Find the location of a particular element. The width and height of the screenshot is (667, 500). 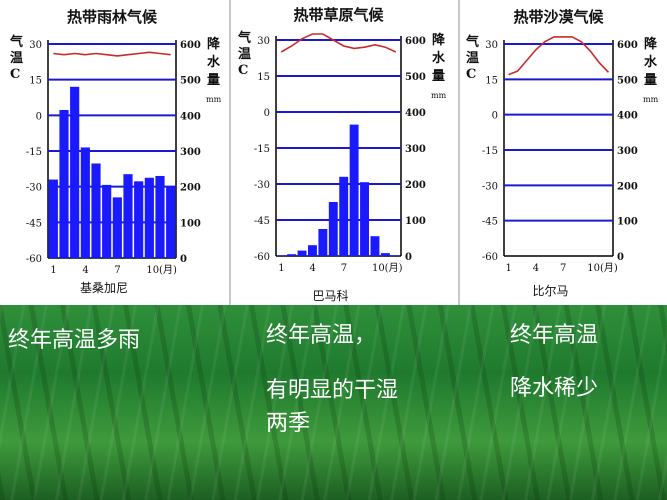

station-name: 基桑加尼 is located at coordinates (104, 288).